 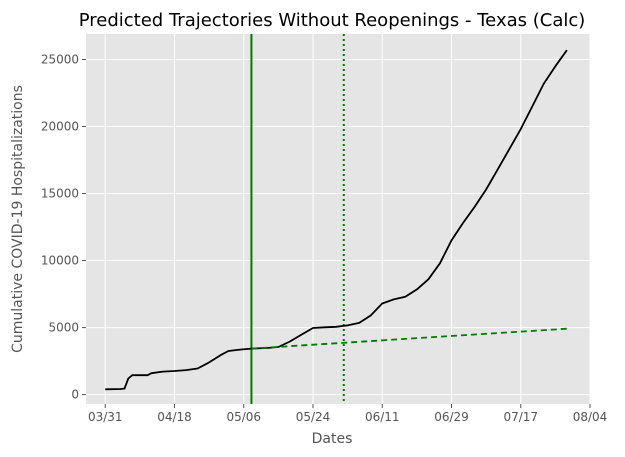 I want to click on y-tick-label: 25000, so click(x=60, y=59).